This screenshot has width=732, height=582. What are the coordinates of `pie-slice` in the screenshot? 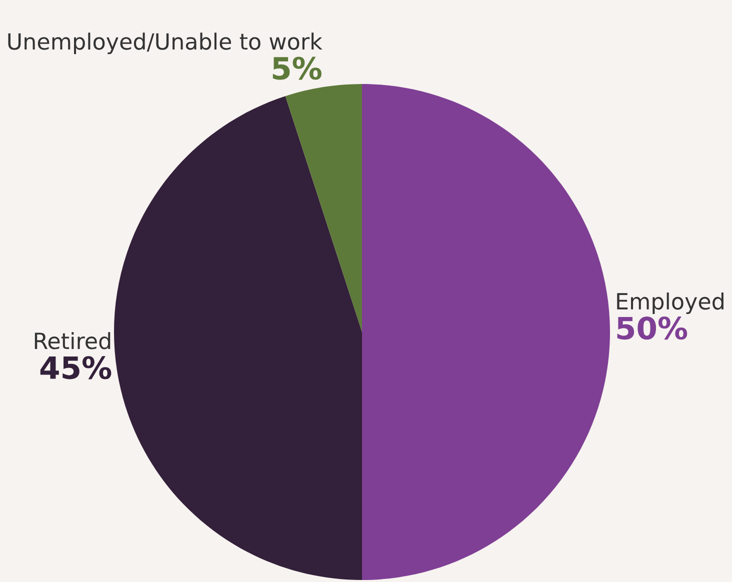 It's located at (323, 208).